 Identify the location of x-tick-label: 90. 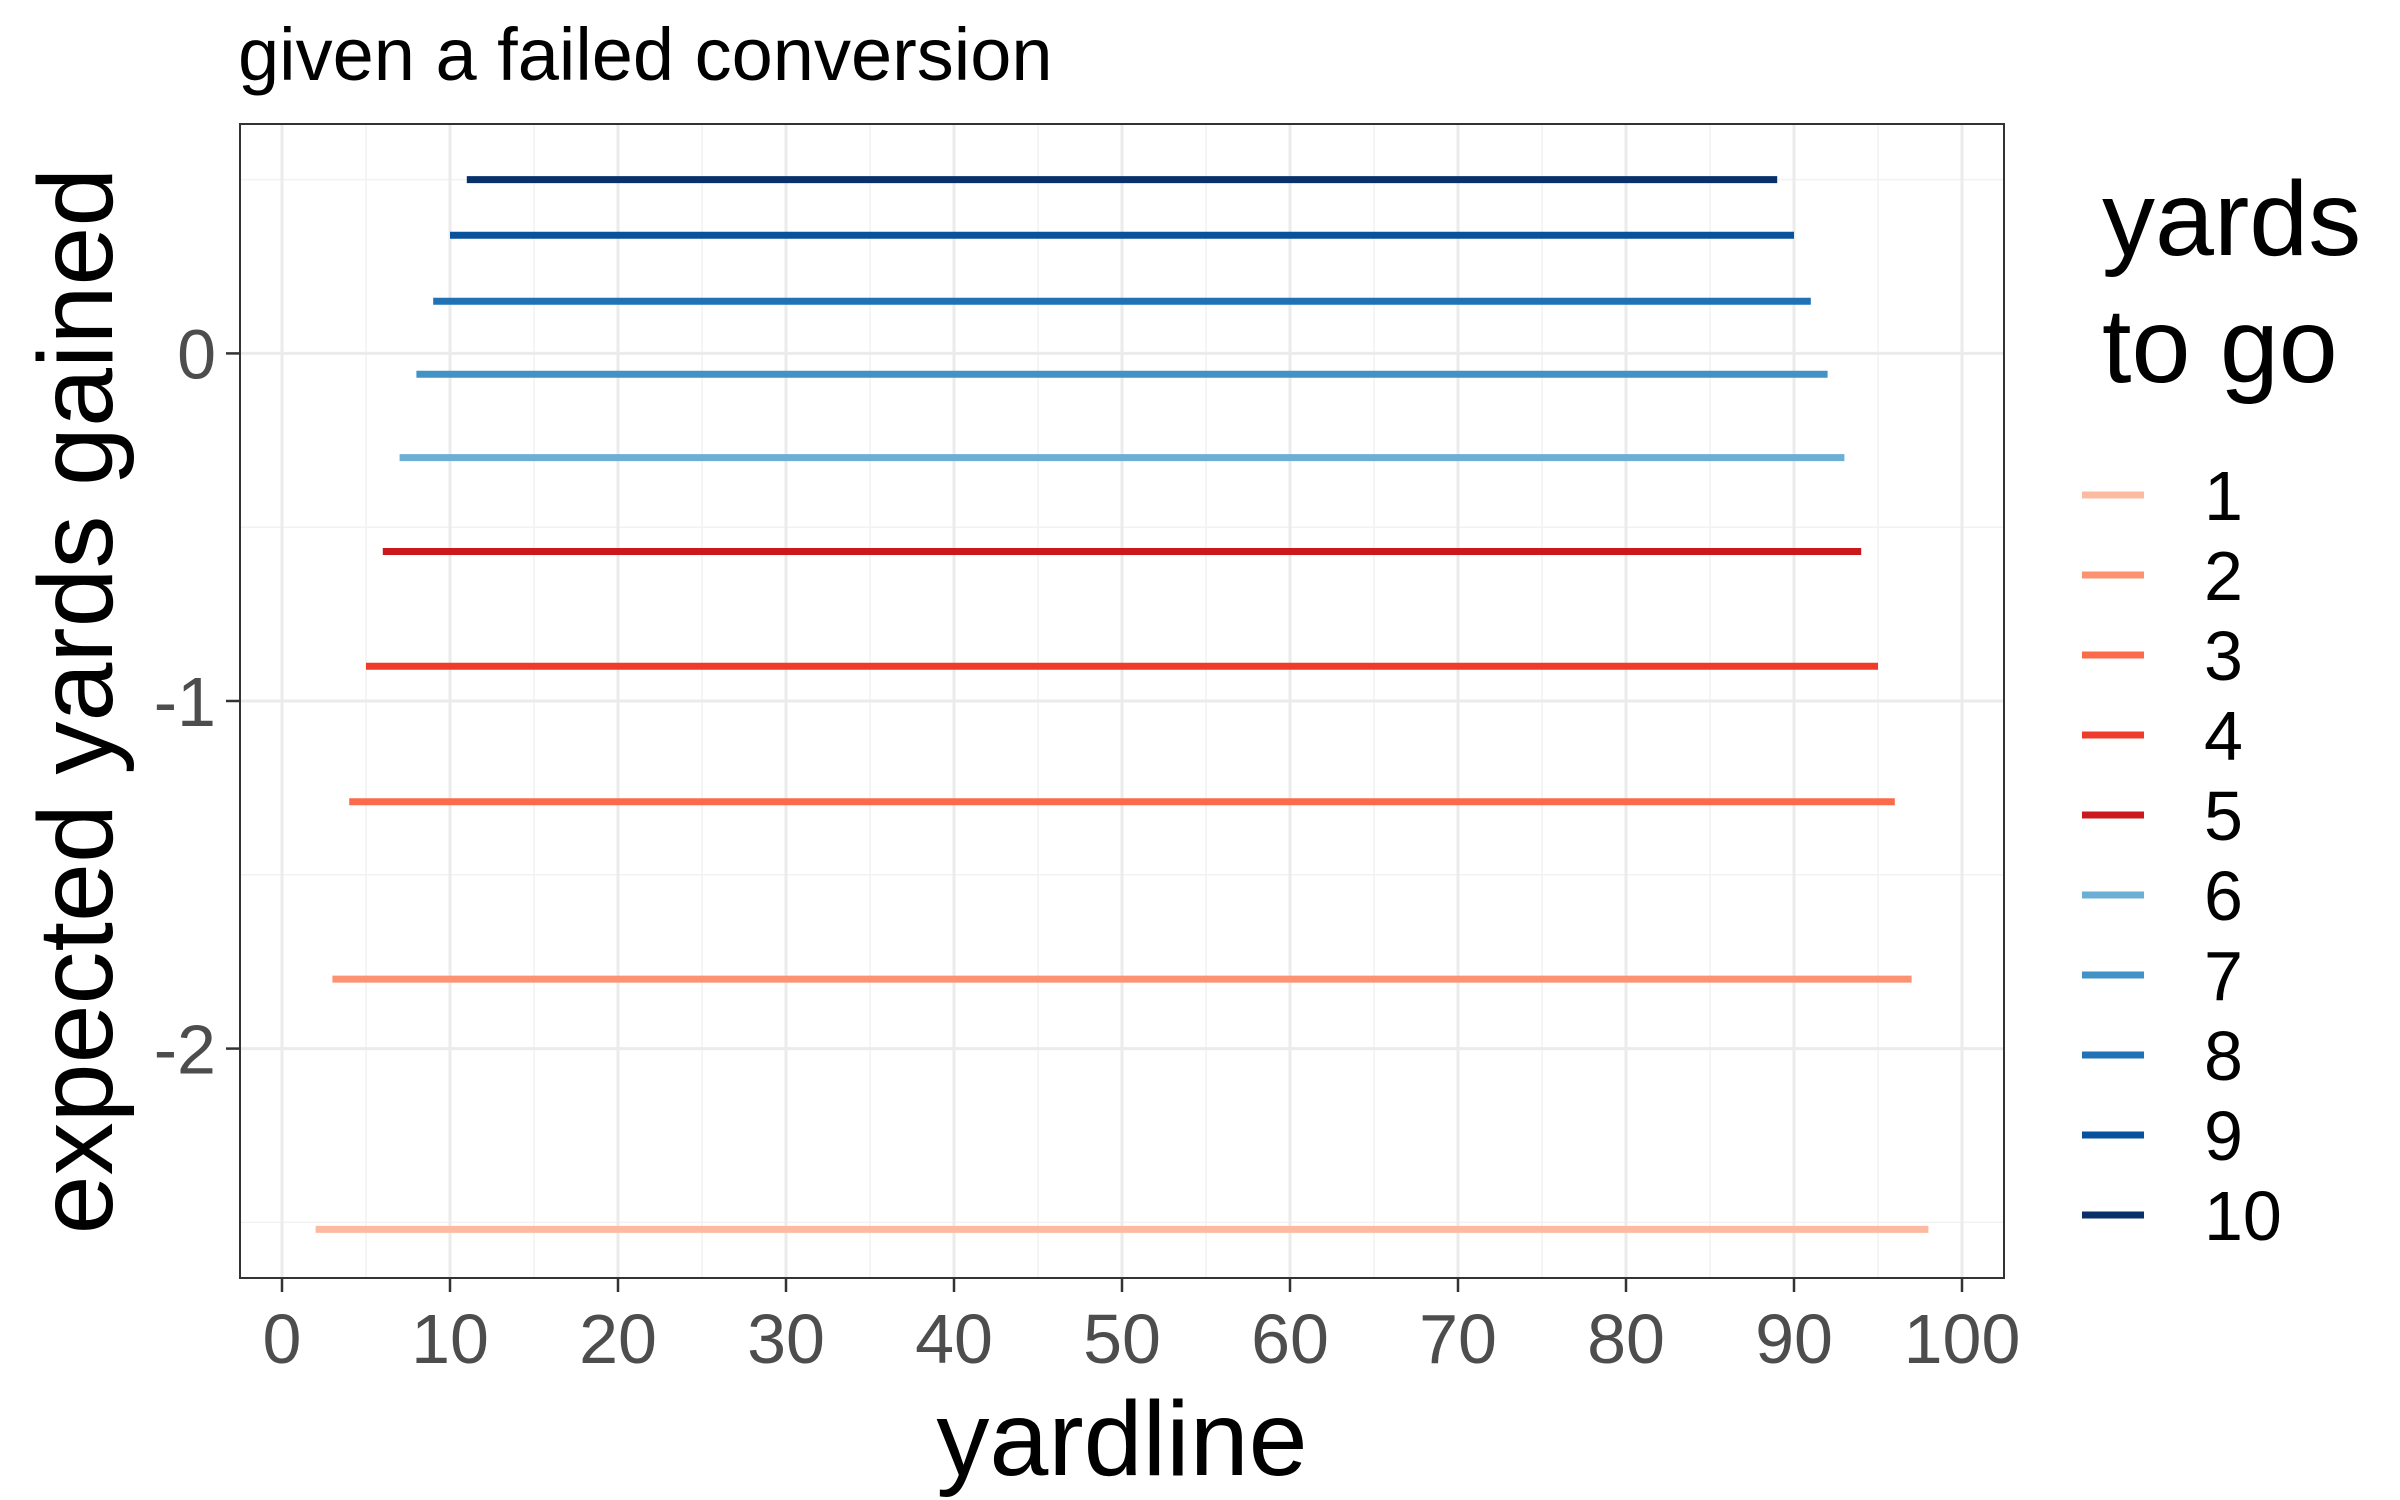
(1794, 1339).